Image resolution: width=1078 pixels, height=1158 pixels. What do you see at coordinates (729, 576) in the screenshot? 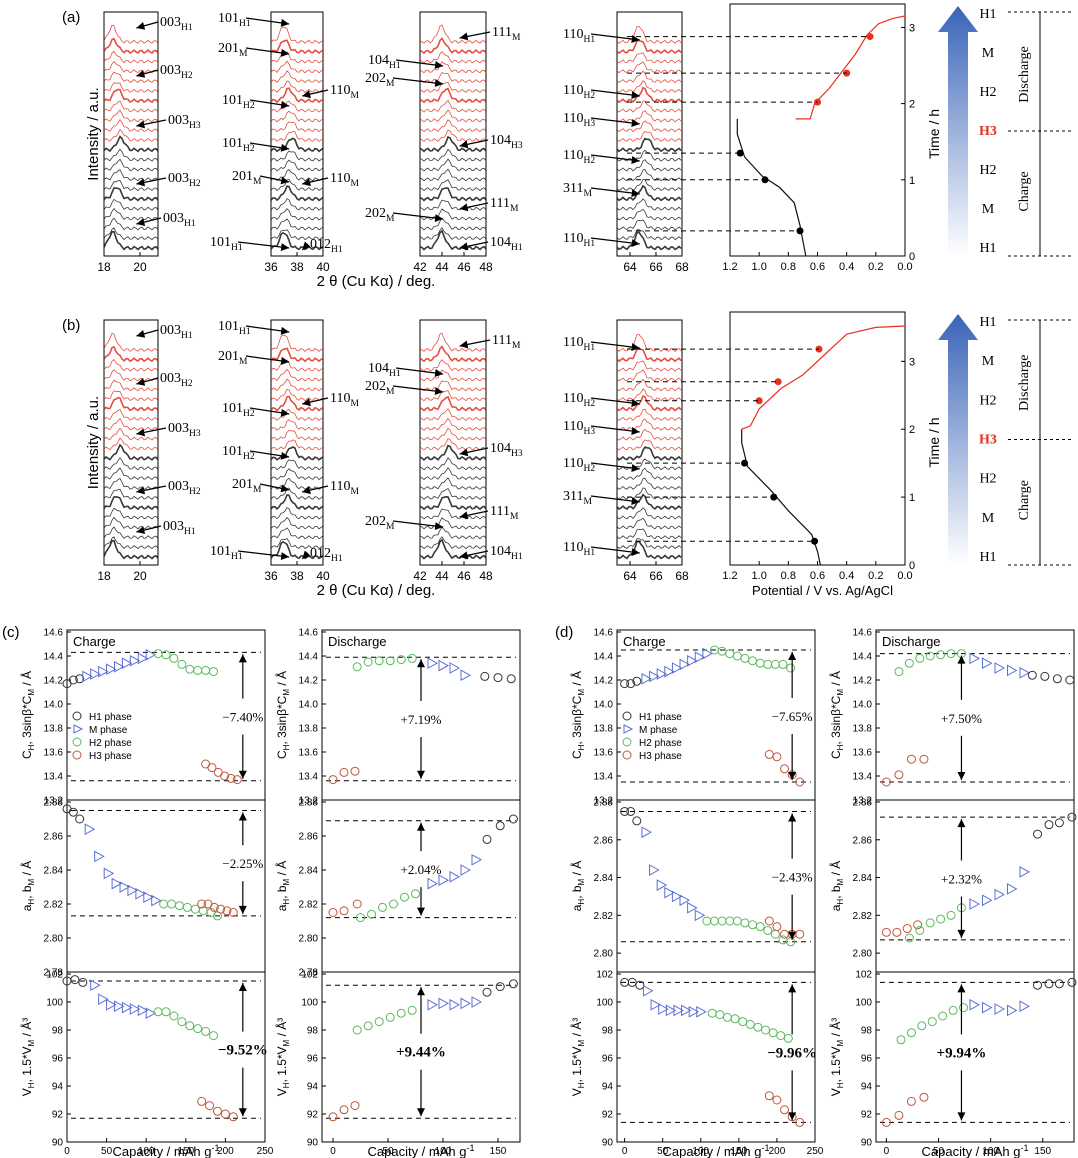
I see `potential-tick-label: 1.2` at bounding box center [729, 576].